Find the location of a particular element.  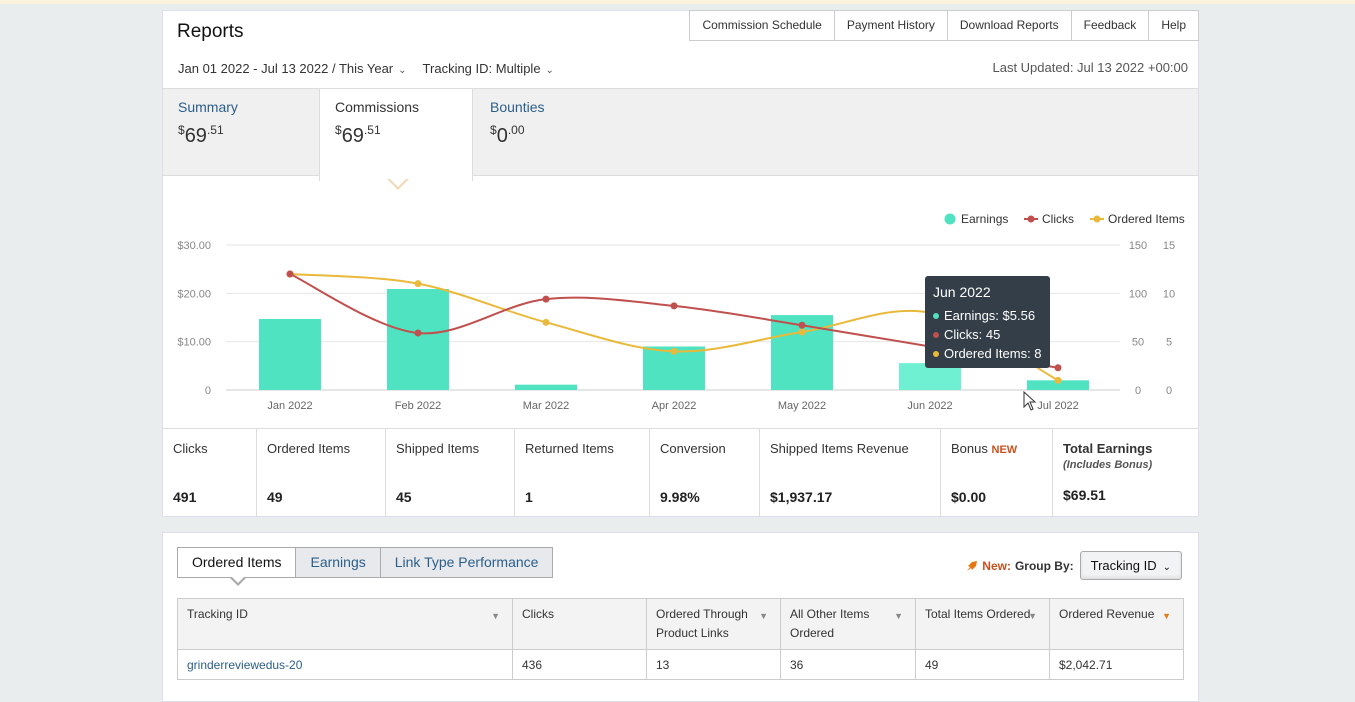

x-axis-tick-label: Jun 2022 is located at coordinates (929, 406).